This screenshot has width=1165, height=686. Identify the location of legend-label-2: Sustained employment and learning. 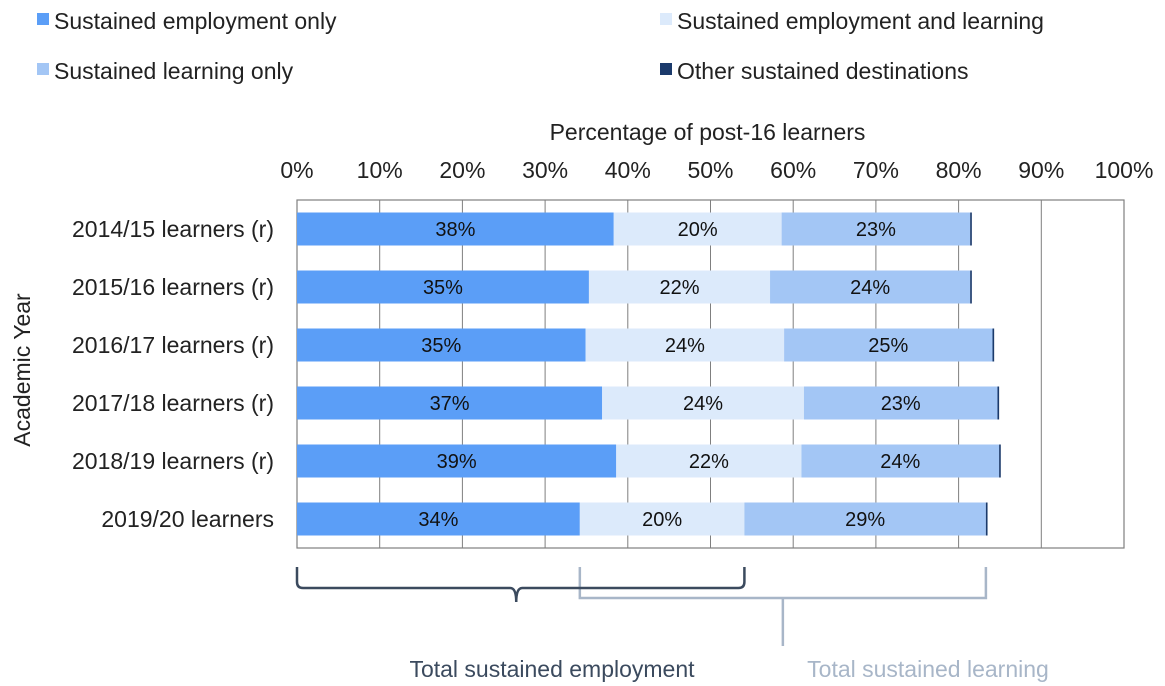
(860, 21).